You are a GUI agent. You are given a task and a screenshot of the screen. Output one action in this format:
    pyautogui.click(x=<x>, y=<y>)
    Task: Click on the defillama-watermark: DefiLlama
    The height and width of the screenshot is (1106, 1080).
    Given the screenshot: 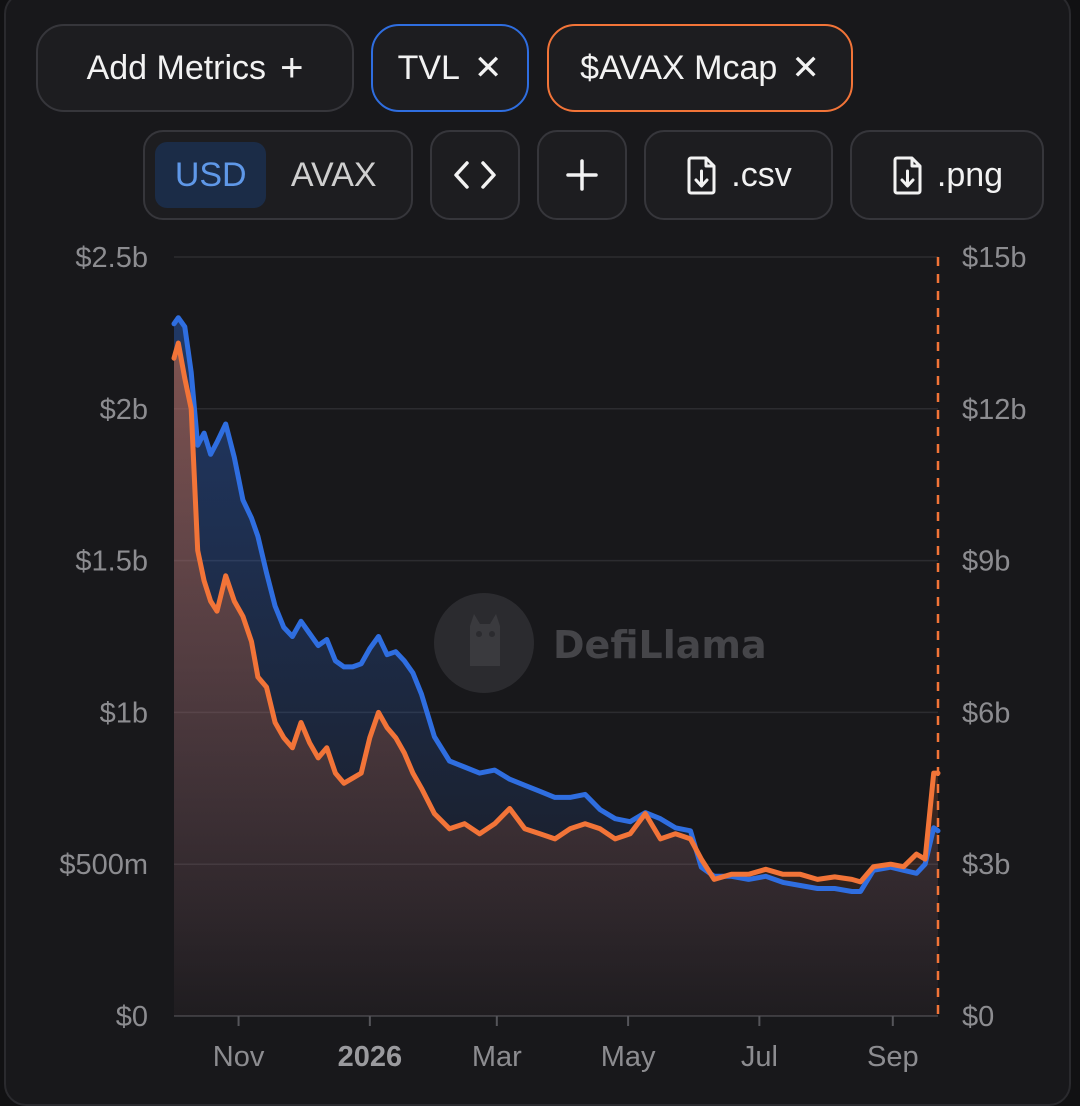 What is the action you would take?
    pyautogui.click(x=600, y=643)
    